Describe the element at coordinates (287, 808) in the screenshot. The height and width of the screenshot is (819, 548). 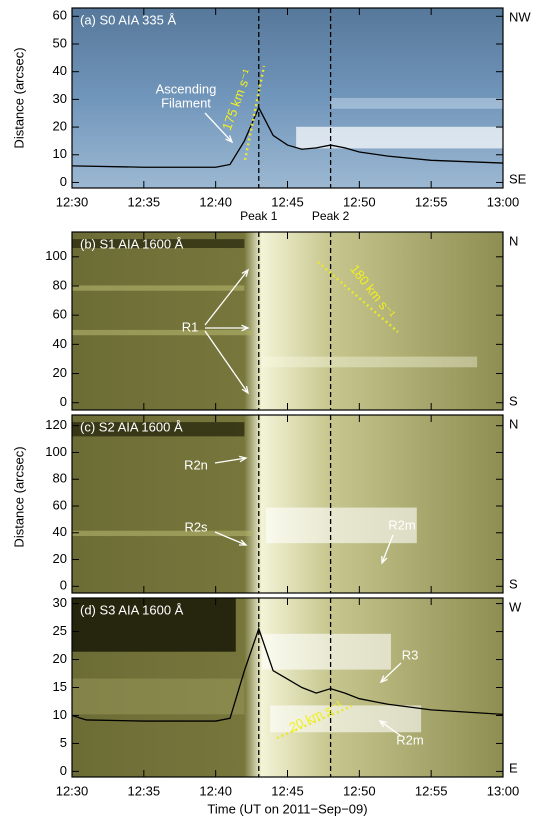
I see `x-axis-label: Time (UT on 2011−Sep−09)` at that location.